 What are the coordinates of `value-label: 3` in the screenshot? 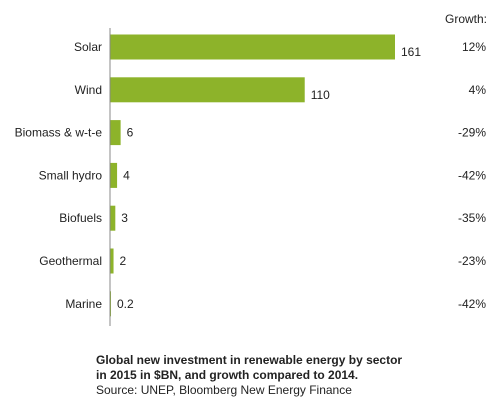 It's located at (124, 218).